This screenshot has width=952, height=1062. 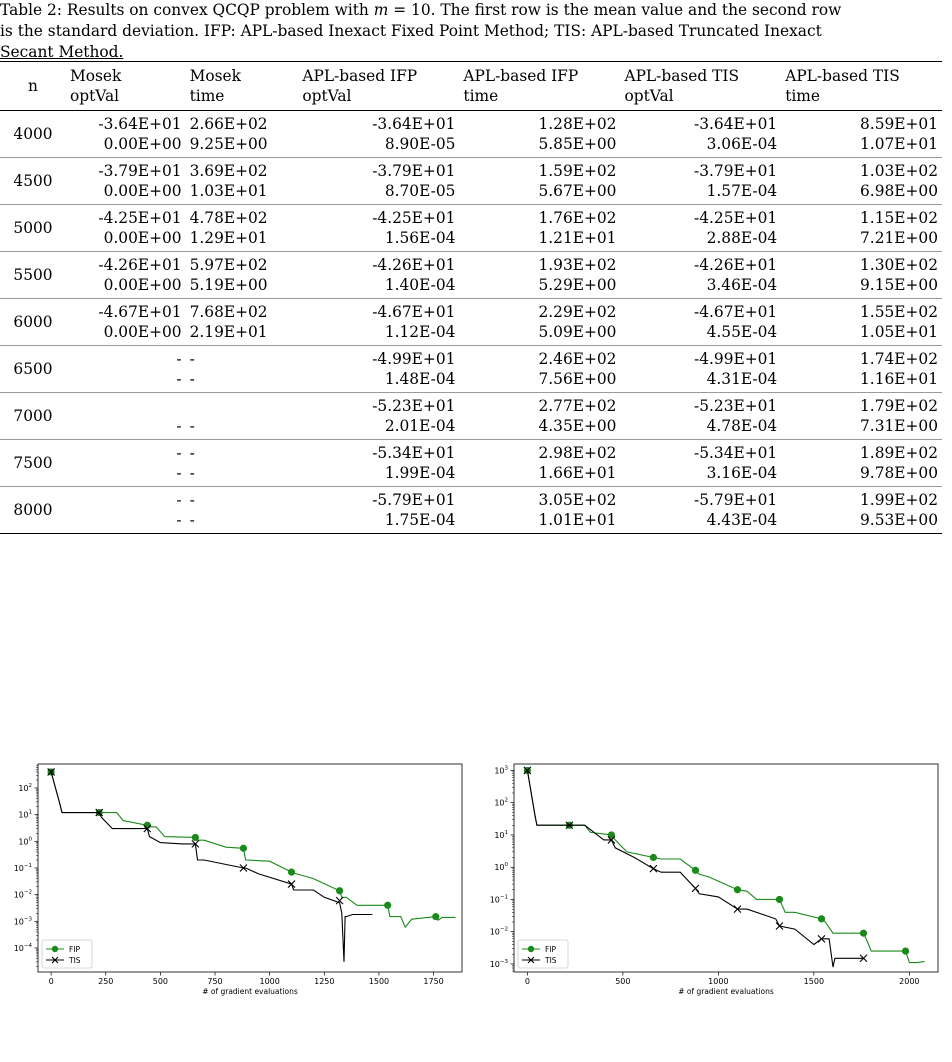 I want to click on mean-value: 1.28E+02, so click(x=577, y=124).